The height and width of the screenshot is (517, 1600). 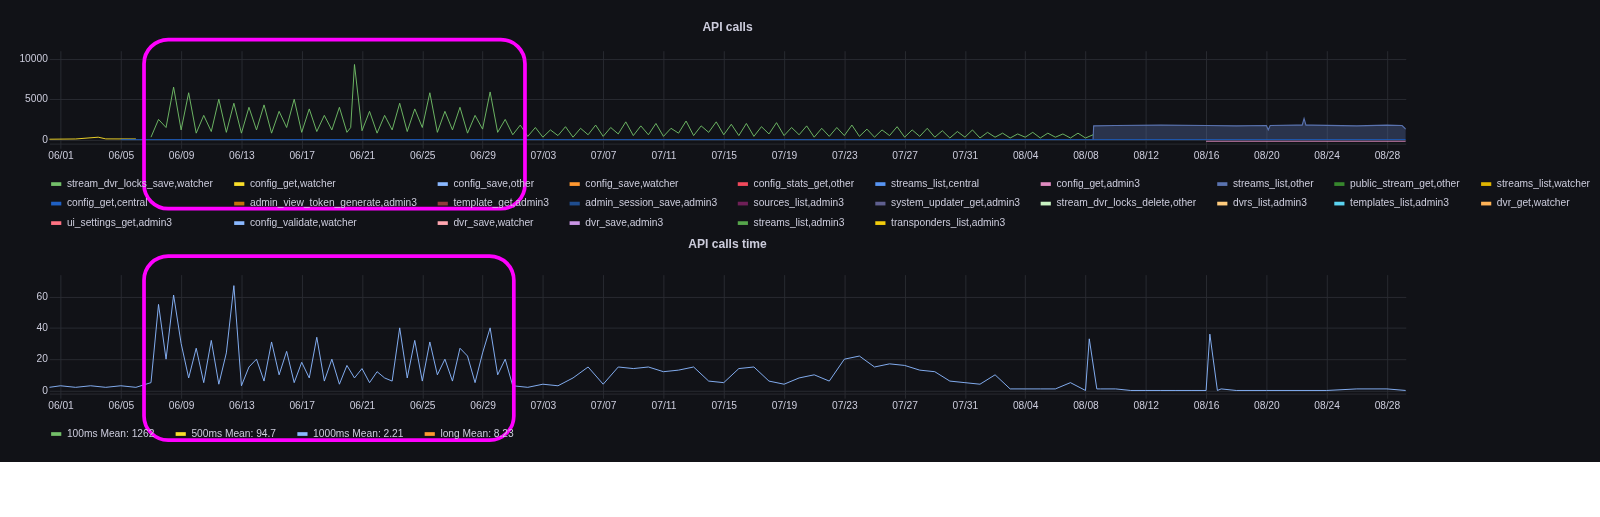 What do you see at coordinates (1533, 203) in the screenshot?
I see `legend-label: dvr_get,watcher` at bounding box center [1533, 203].